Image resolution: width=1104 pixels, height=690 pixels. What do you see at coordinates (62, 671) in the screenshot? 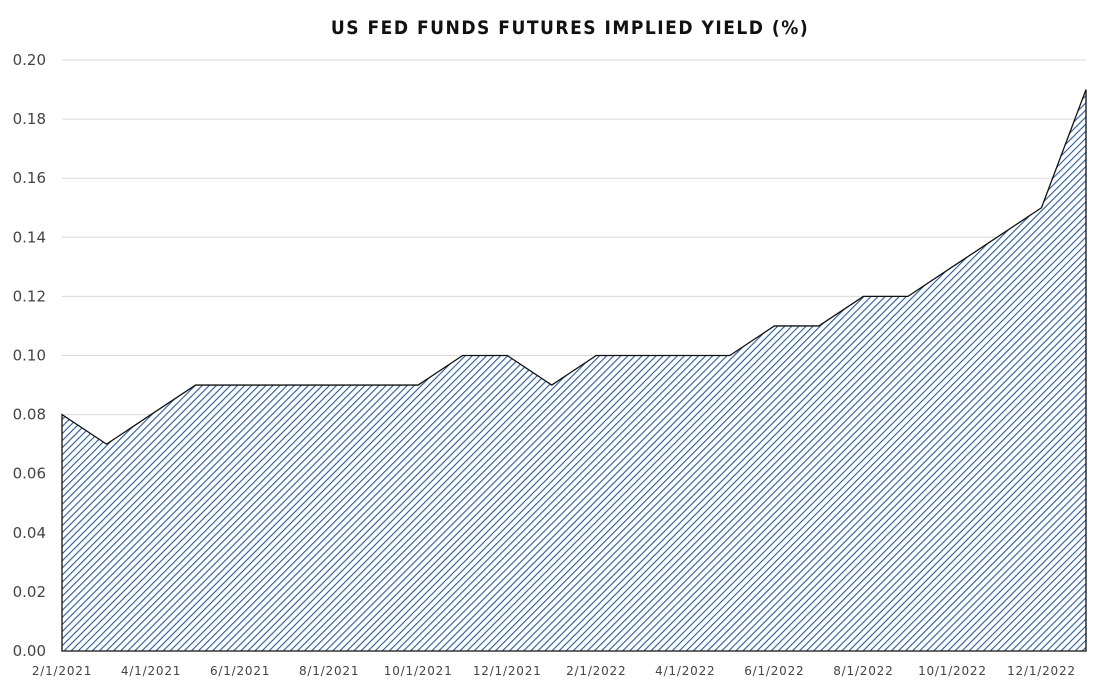
I see `x-tick-label: 2/1/2021` at bounding box center [62, 671].